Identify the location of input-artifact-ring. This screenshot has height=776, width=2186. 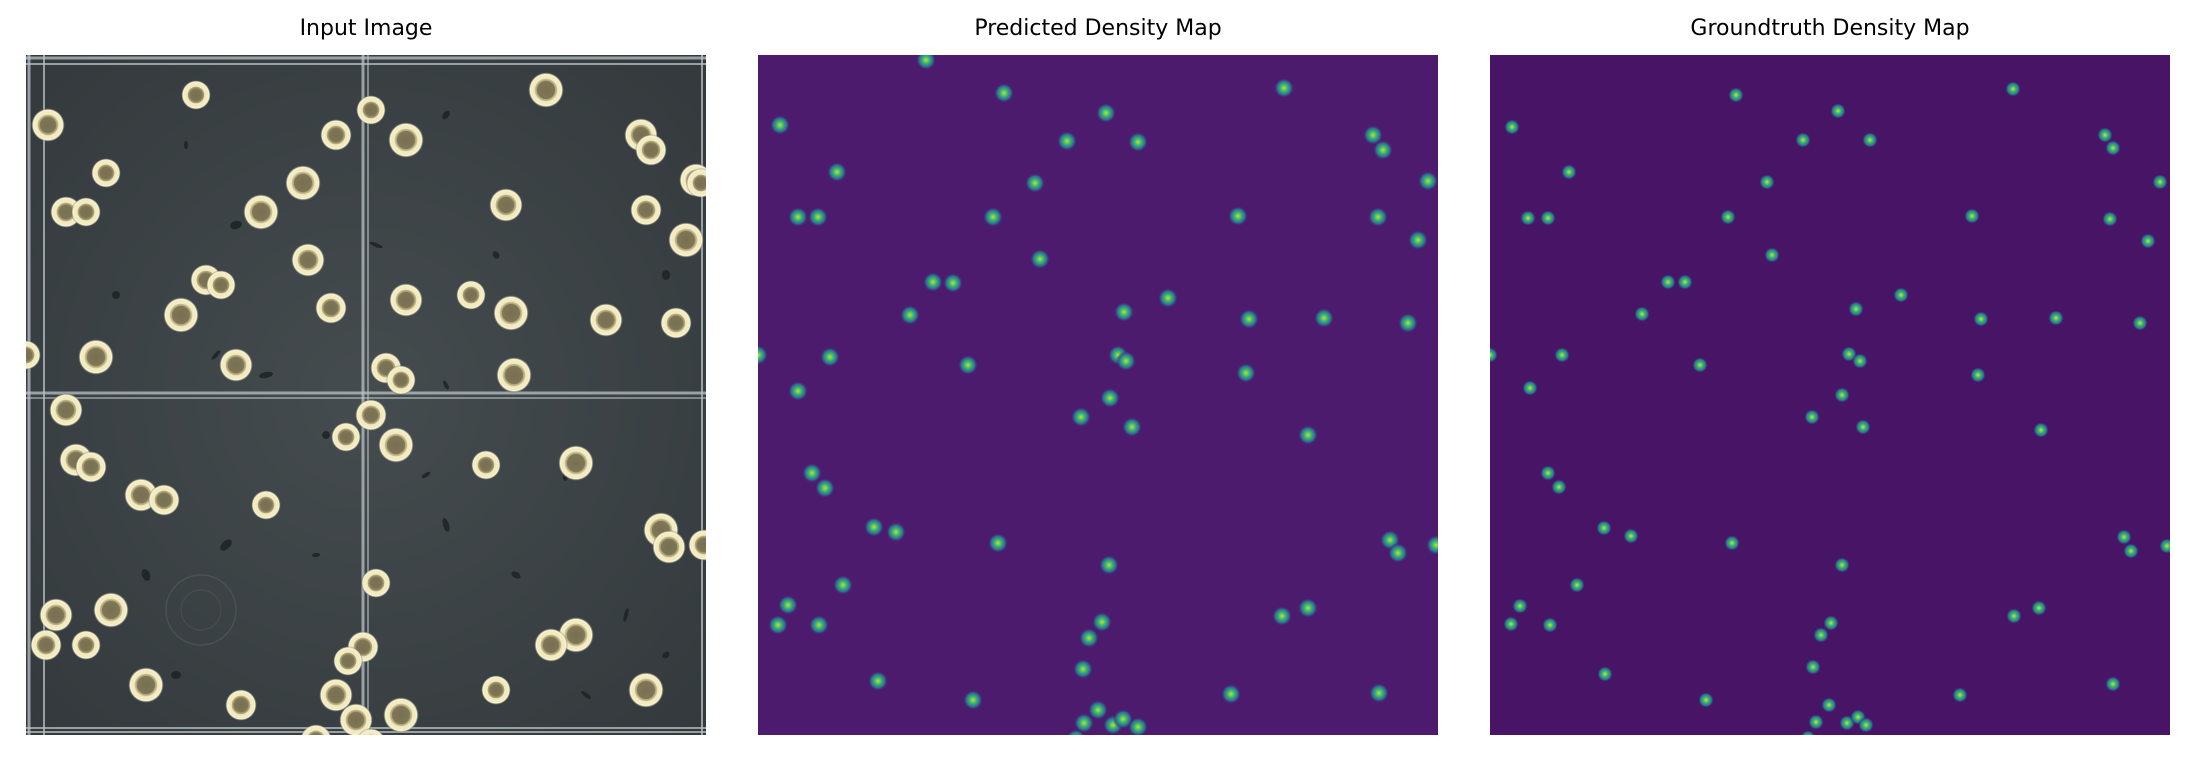
(201, 610).